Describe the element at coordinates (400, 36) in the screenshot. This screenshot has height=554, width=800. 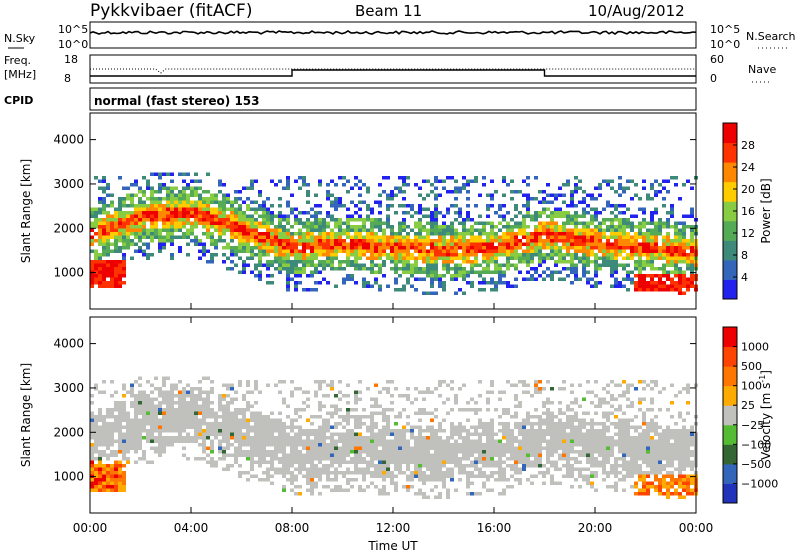
I see `nsky-strip: N.Sky 10^5 10^0 10^5 10^0 N.Search` at that location.